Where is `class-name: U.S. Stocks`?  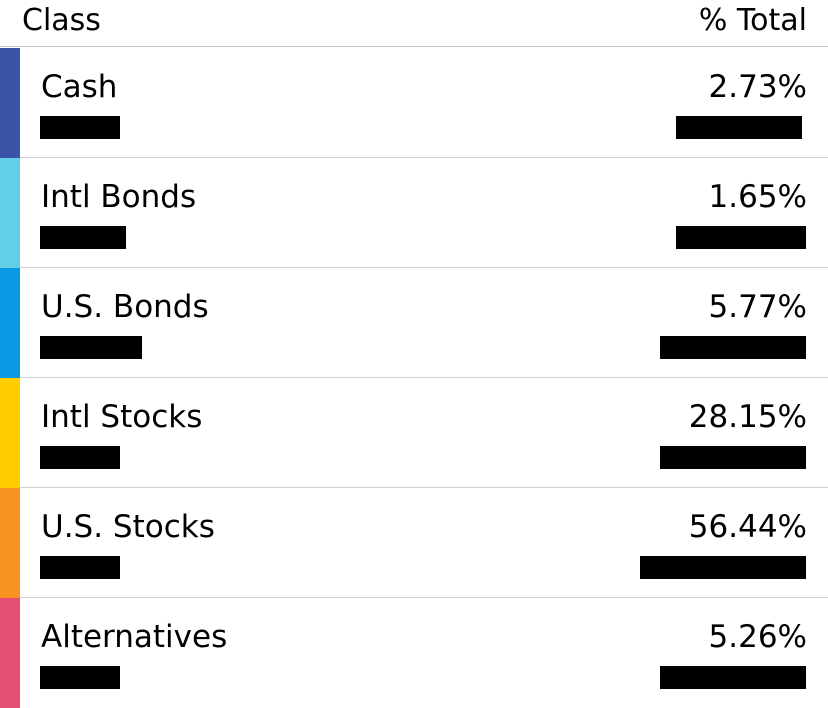
class-name: U.S. Stocks is located at coordinates (128, 527).